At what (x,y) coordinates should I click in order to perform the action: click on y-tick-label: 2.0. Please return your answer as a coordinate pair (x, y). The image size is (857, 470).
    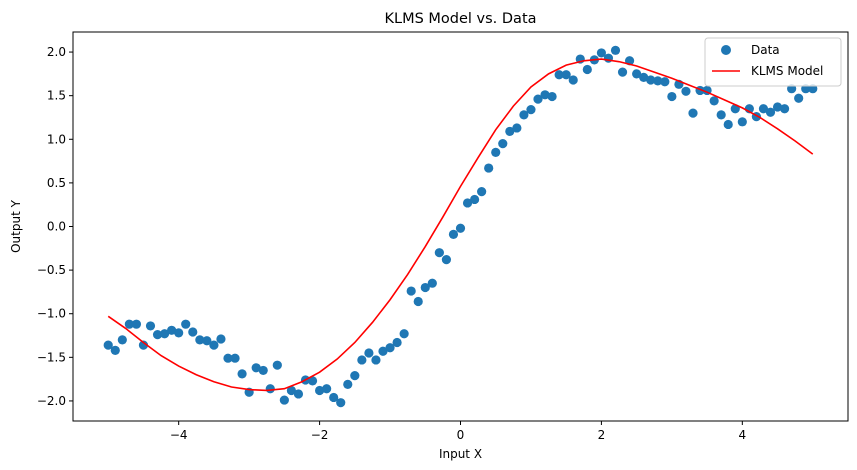
    Looking at the image, I should click on (56, 52).